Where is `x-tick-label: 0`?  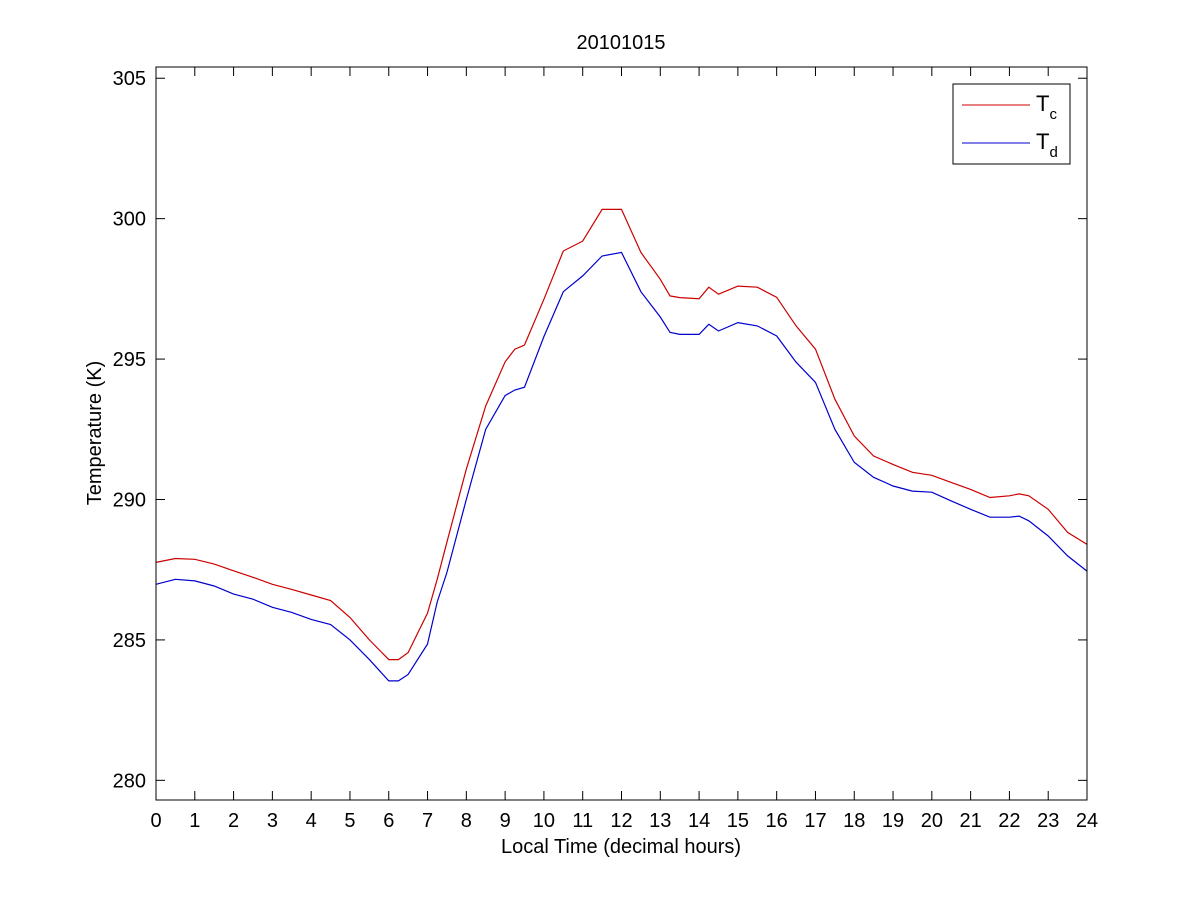 x-tick-label: 0 is located at coordinates (155, 821).